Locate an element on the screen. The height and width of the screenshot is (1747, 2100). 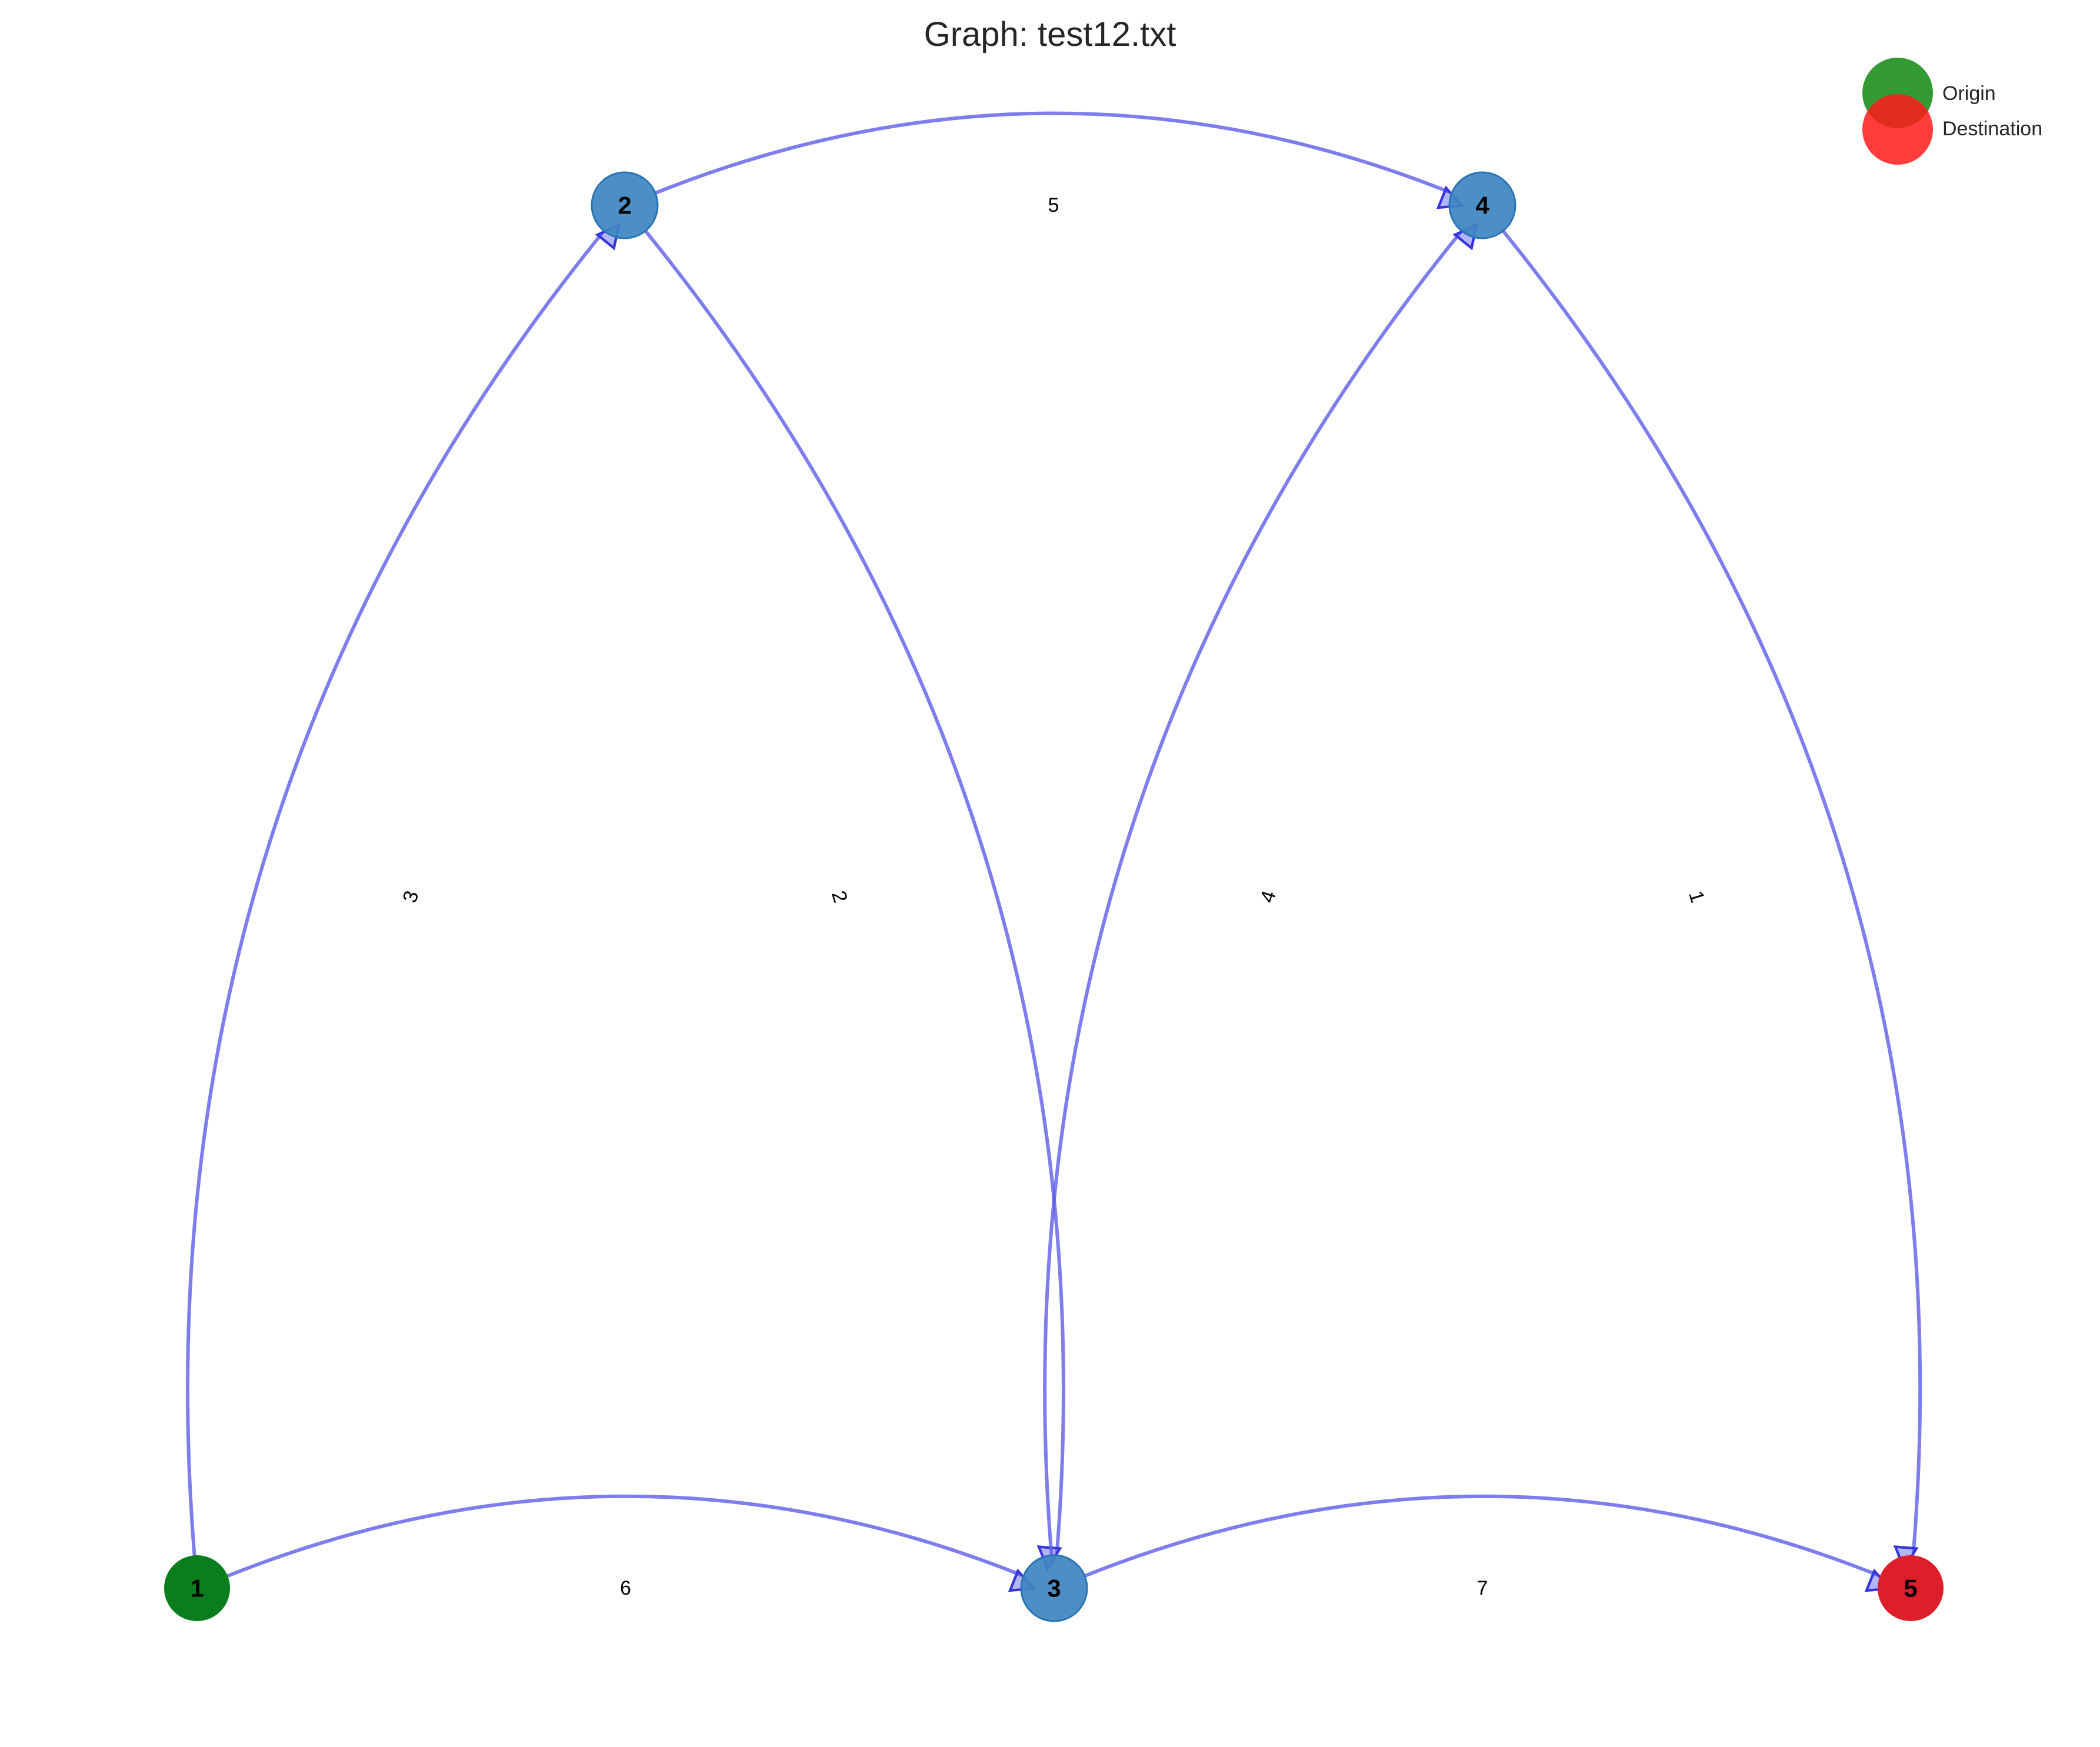
graph-title: Graph: test12.txt is located at coordinates (1050, 34).